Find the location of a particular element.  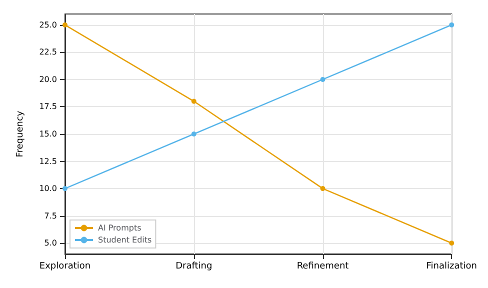

y-tick-label: 12.5 is located at coordinates (48, 161).